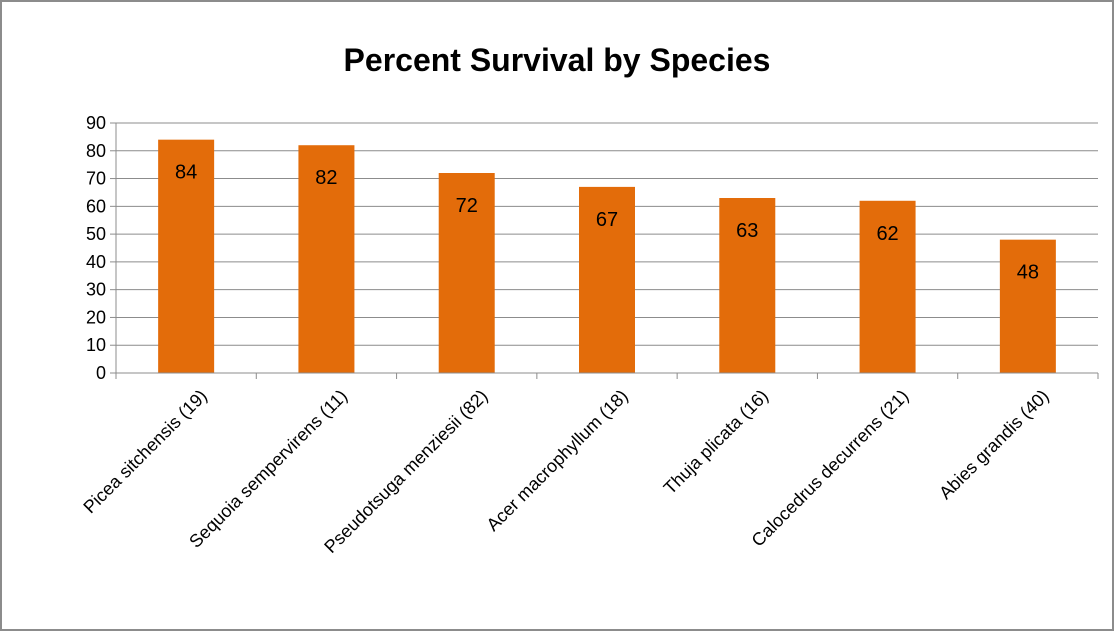 The image size is (1114, 631). What do you see at coordinates (96, 234) in the screenshot?
I see `y-tick-label: 50` at bounding box center [96, 234].